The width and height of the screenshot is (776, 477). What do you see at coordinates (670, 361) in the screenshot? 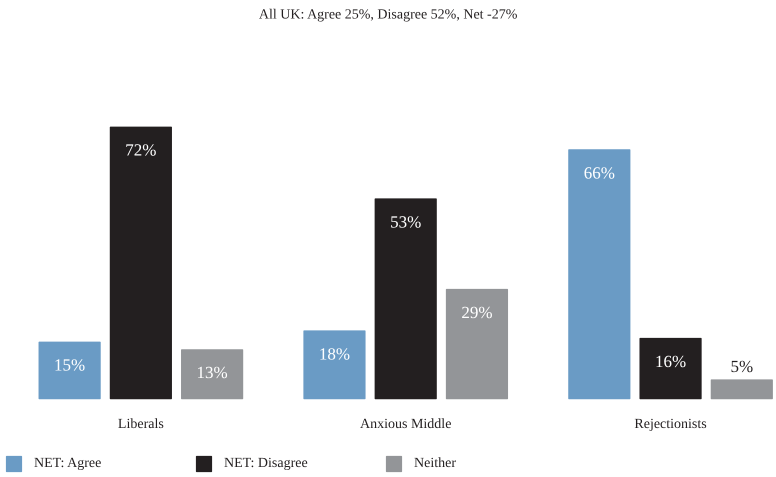
I see `data-label: 16%` at bounding box center [670, 361].